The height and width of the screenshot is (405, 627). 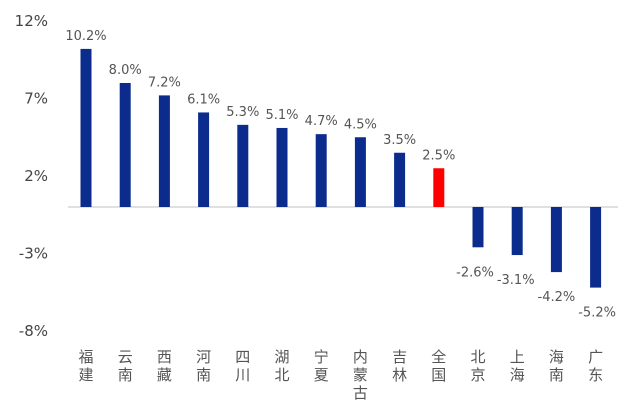 I want to click on category-label: 福建, so click(x=85, y=366).